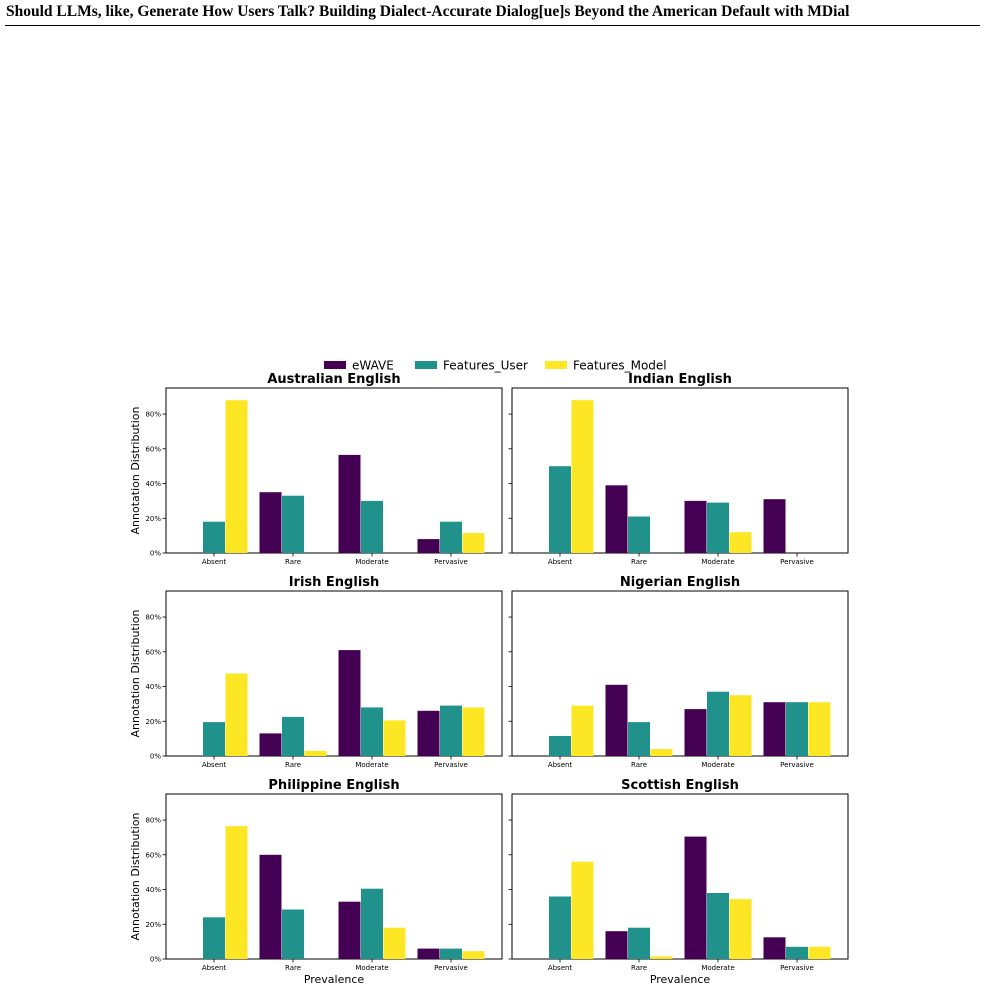 This screenshot has width=985, height=988. What do you see at coordinates (315, 753) in the screenshot?
I see `bar-irish-english-rare-features-model` at bounding box center [315, 753].